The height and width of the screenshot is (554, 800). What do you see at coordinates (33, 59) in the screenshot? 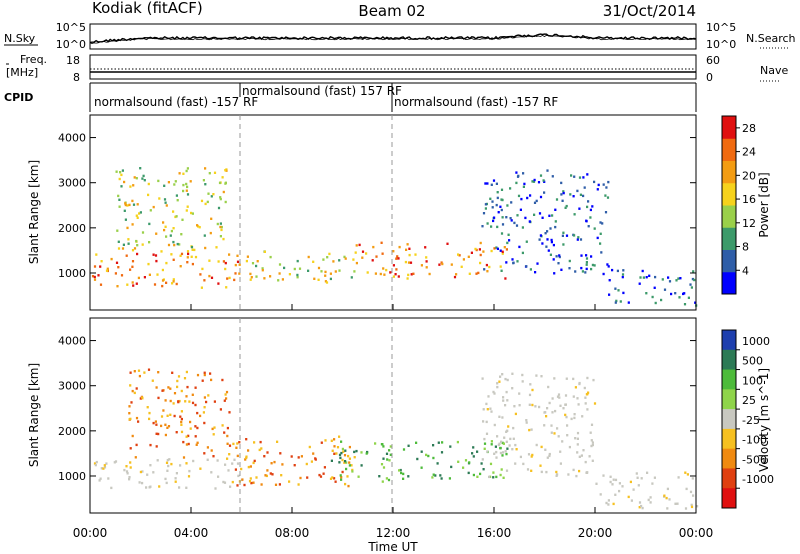
I see `freq-label-1: Freq.` at bounding box center [33, 59].